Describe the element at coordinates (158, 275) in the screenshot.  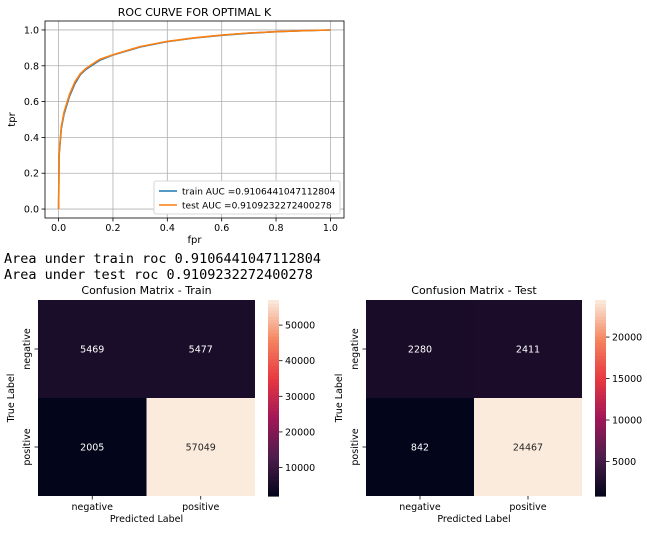
I see `test-auc-output: Area under test roc 0.9109232272400278` at that location.